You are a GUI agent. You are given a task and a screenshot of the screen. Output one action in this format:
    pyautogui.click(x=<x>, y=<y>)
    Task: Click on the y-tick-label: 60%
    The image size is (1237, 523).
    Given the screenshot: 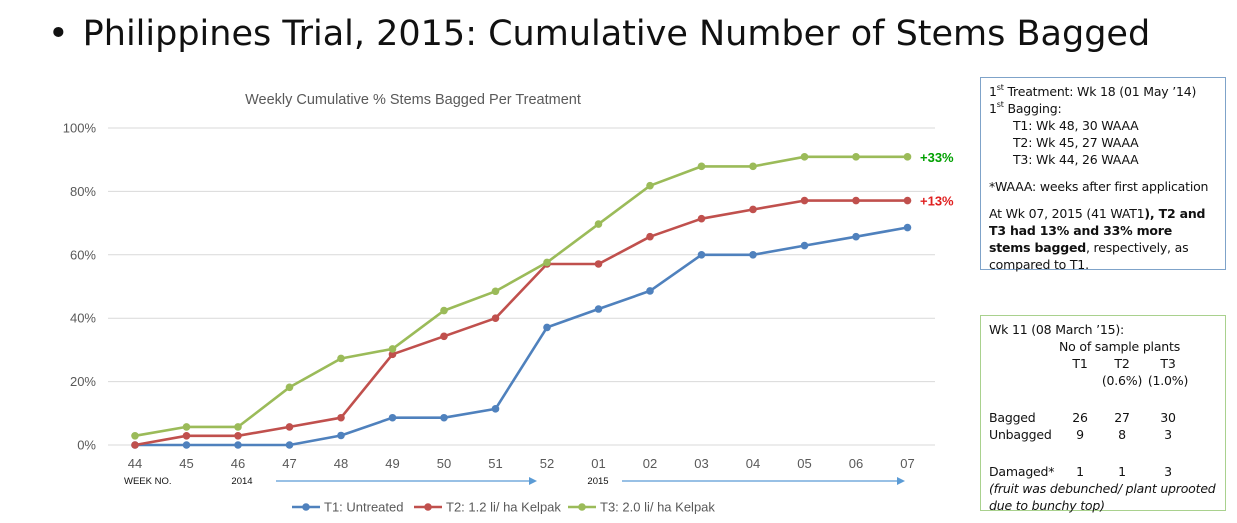 What is the action you would take?
    pyautogui.click(x=83, y=254)
    